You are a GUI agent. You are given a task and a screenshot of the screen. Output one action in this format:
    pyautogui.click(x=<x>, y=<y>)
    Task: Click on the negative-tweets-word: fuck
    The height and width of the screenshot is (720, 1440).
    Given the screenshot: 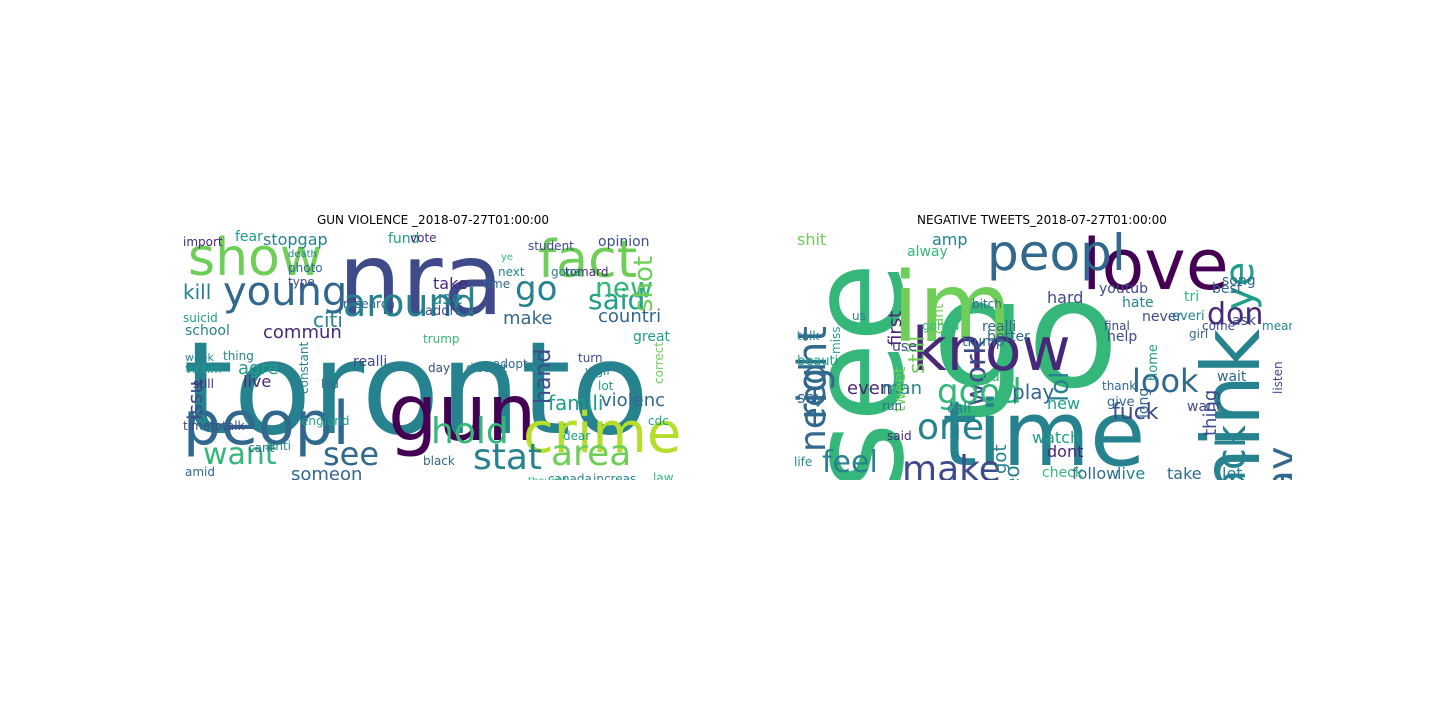 What is the action you would take?
    pyautogui.click(x=1135, y=412)
    